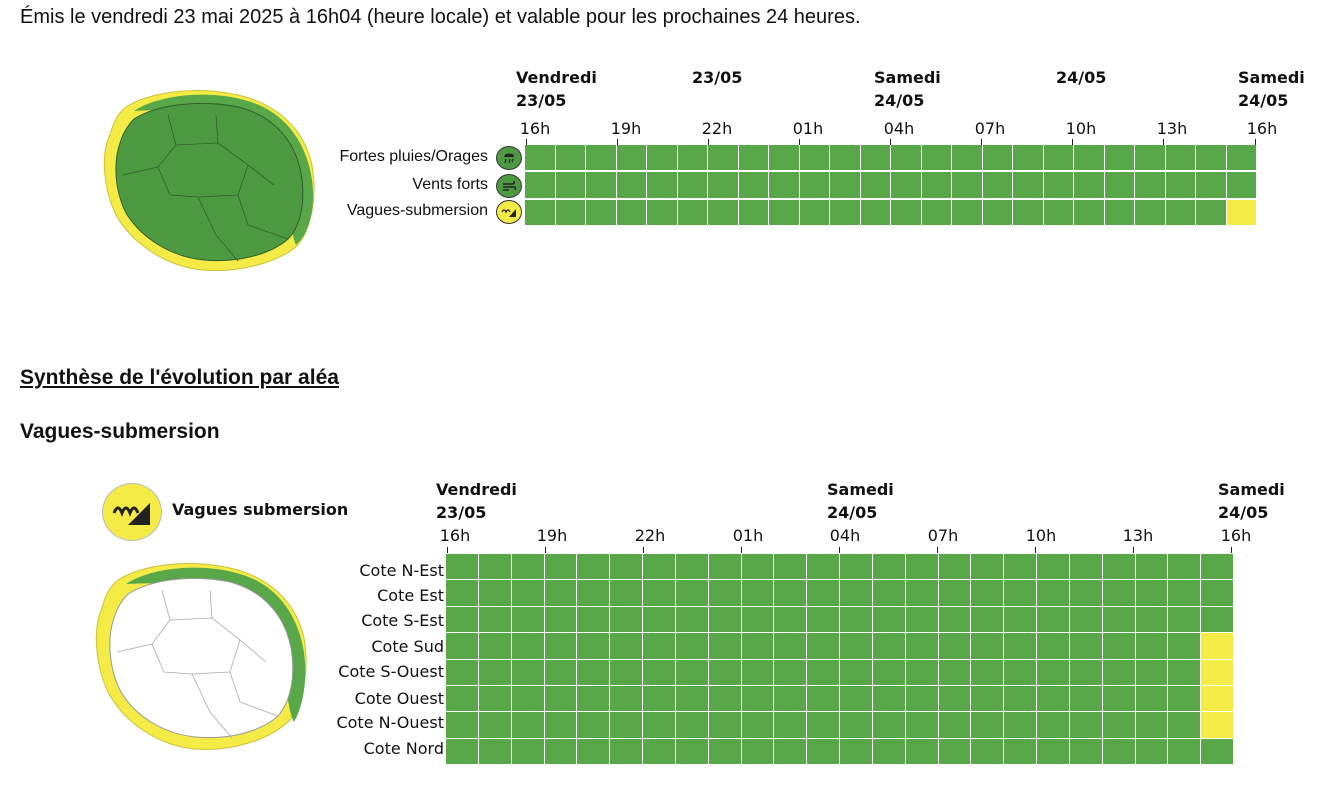  Describe the element at coordinates (1081, 77) in the screenshot. I see `day-label: 24/05` at that location.